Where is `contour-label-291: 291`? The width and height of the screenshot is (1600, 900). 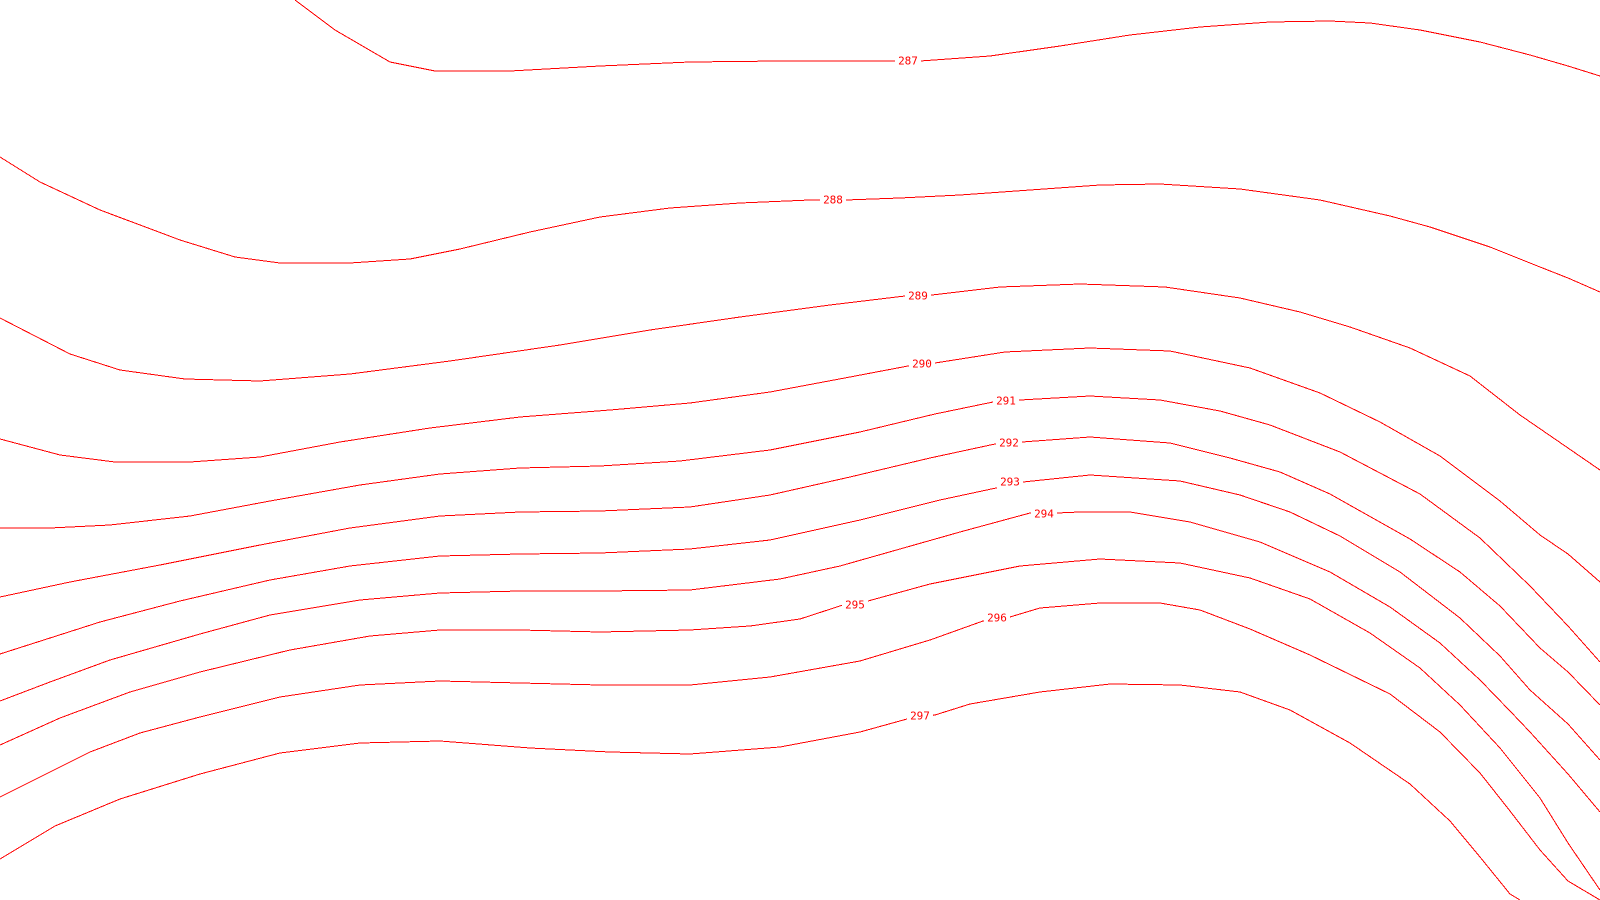 contour-label-291: 291 is located at coordinates (1006, 401).